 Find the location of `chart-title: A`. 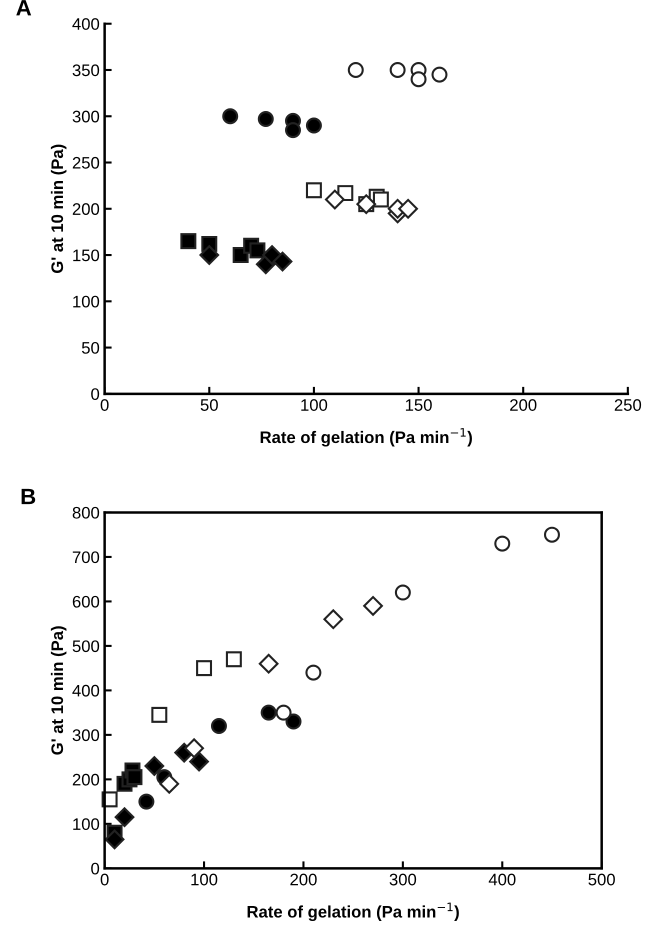

chart-title: A is located at coordinates (24, 8).